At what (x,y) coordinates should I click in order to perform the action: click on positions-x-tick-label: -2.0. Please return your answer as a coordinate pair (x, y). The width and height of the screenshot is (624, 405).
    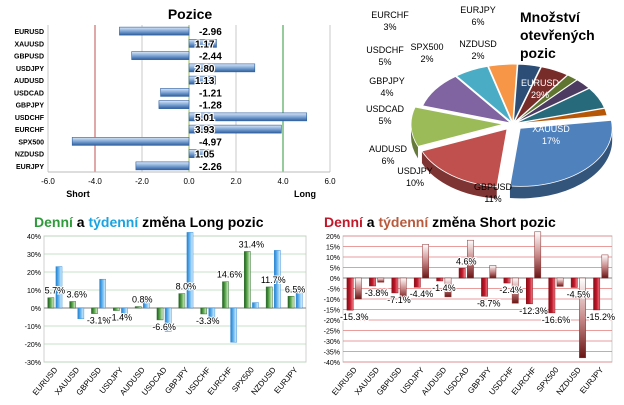
    Looking at the image, I should click on (142, 181).